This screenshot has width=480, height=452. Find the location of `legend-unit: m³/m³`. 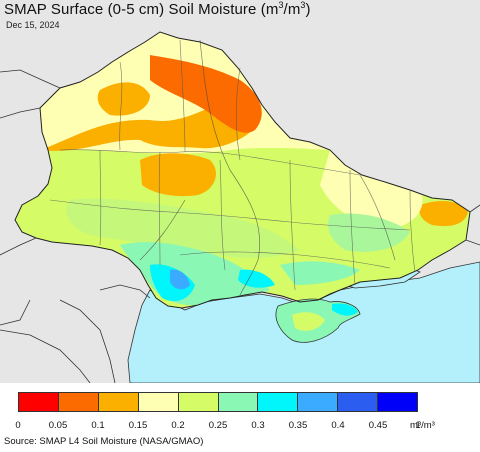

legend-unit: m³/m³ is located at coordinates (422, 425).